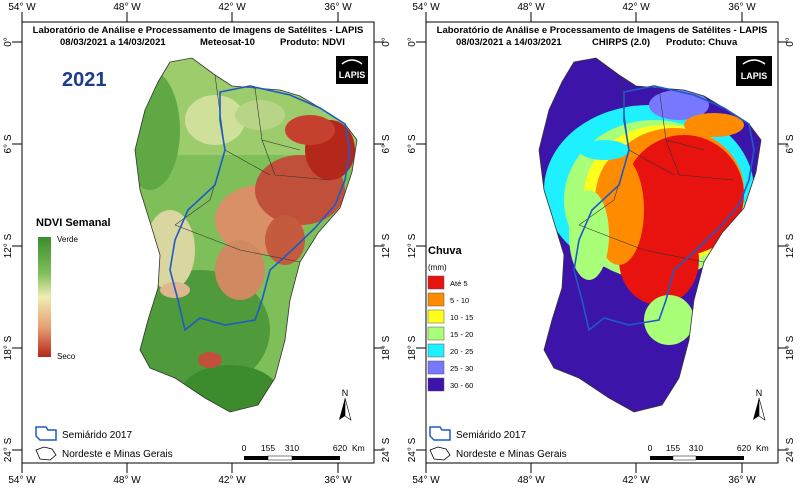 This screenshot has width=800, height=490. I want to click on rain-legend-label: 10 - 15, so click(461, 317).